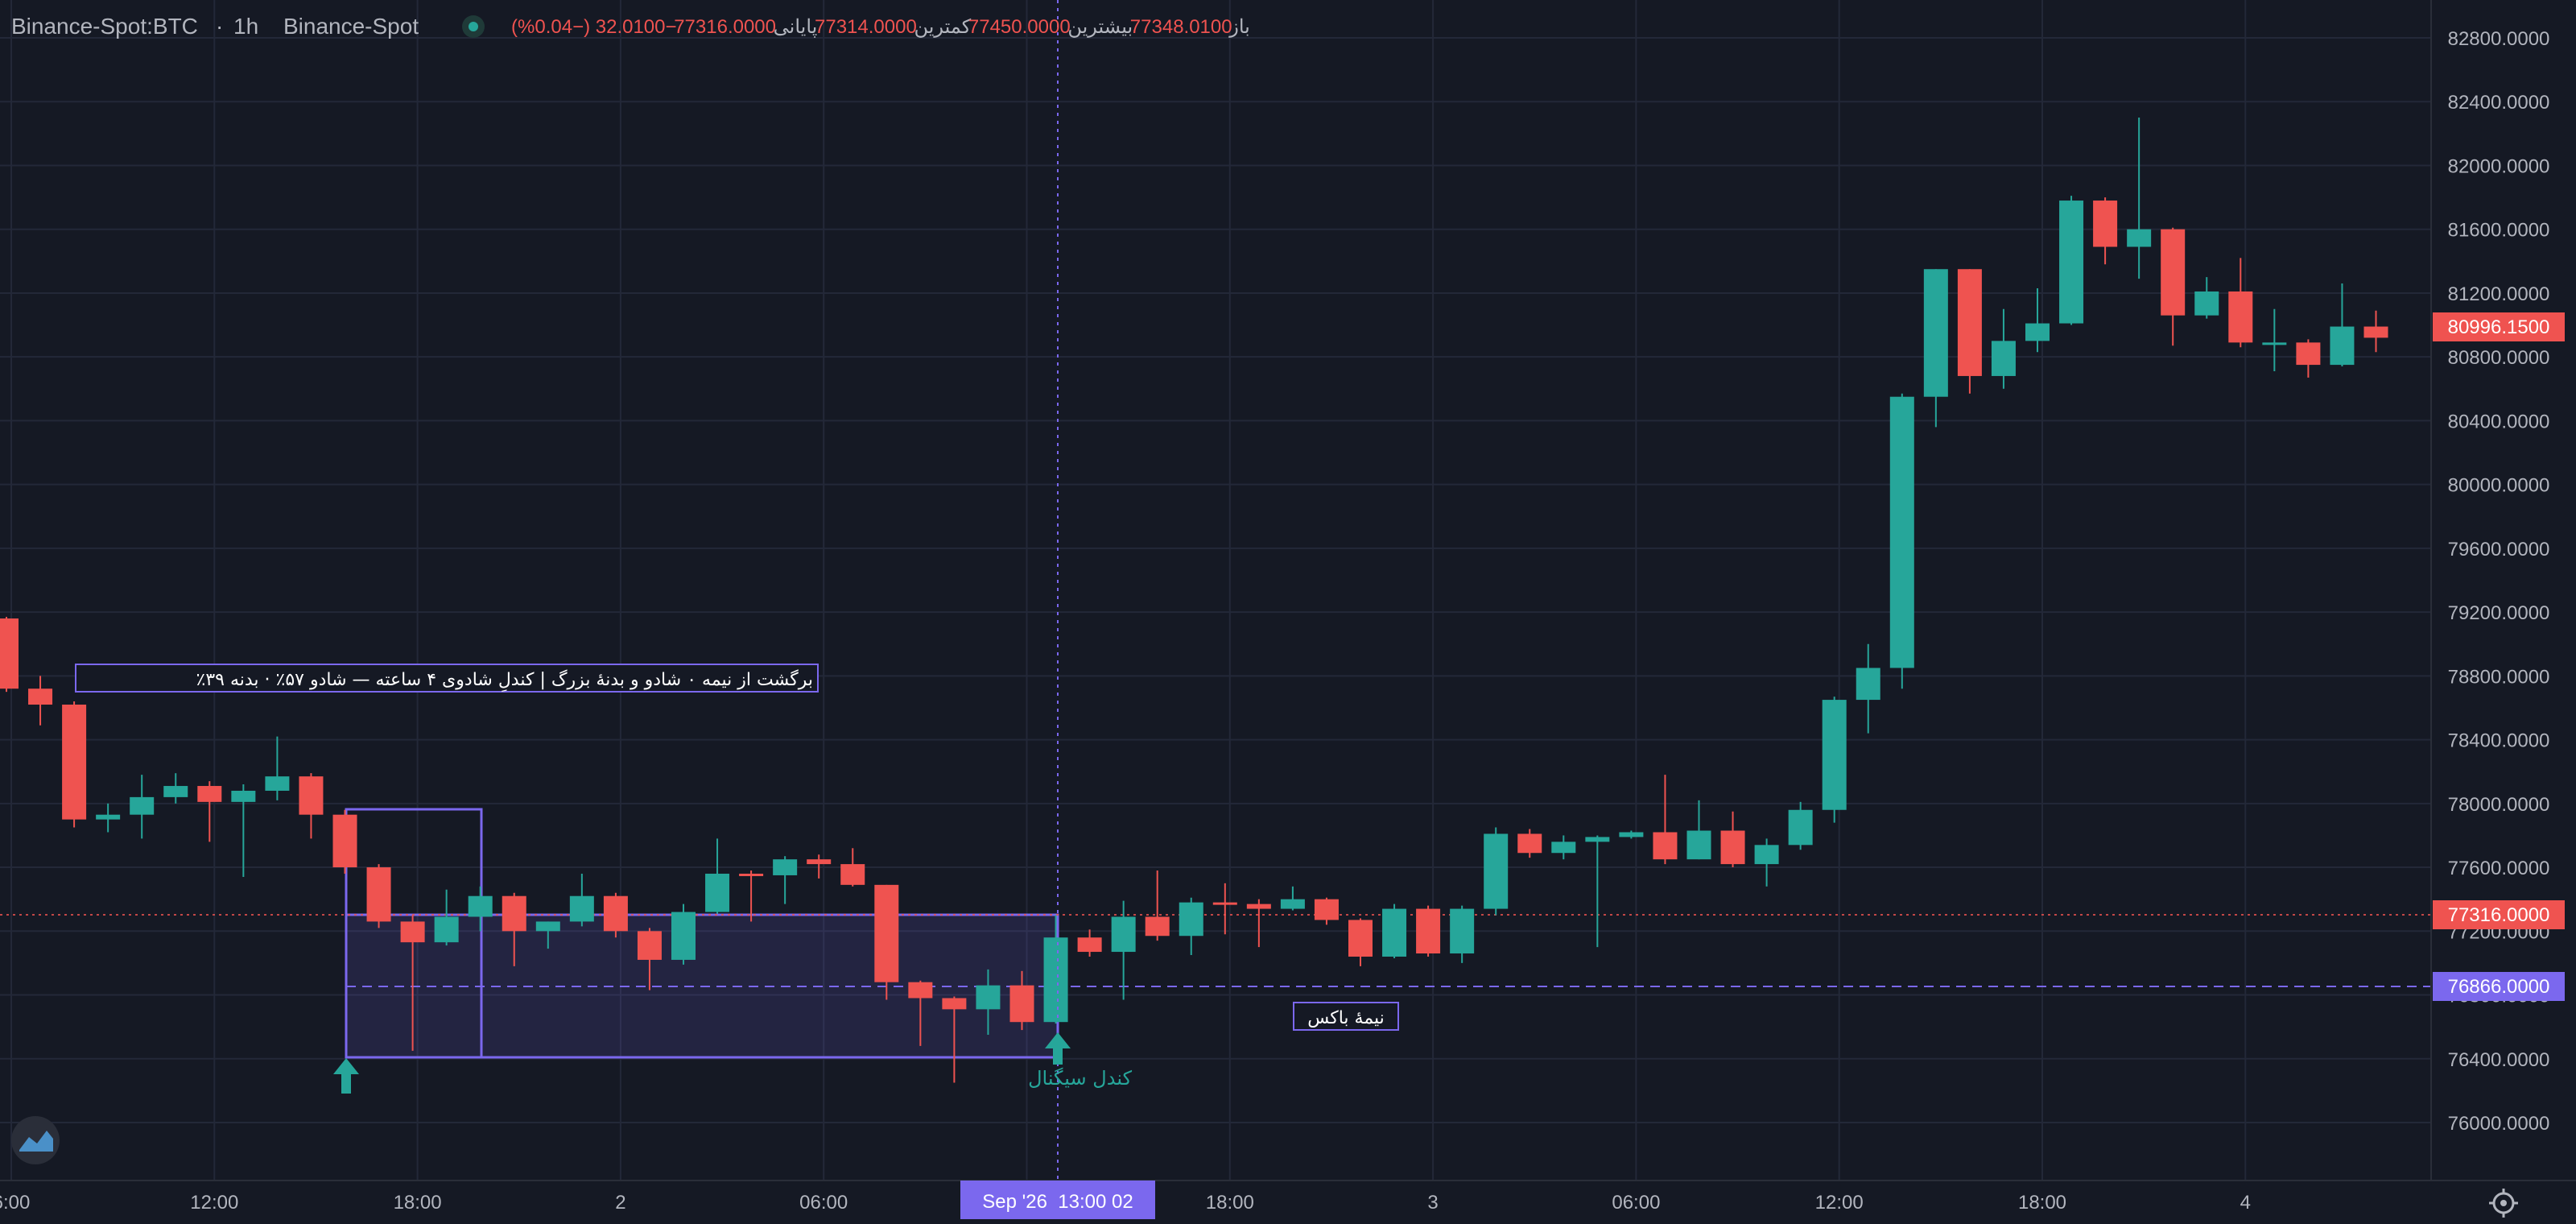  I want to click on exchange-label: Binance-Spot, so click(351, 26).